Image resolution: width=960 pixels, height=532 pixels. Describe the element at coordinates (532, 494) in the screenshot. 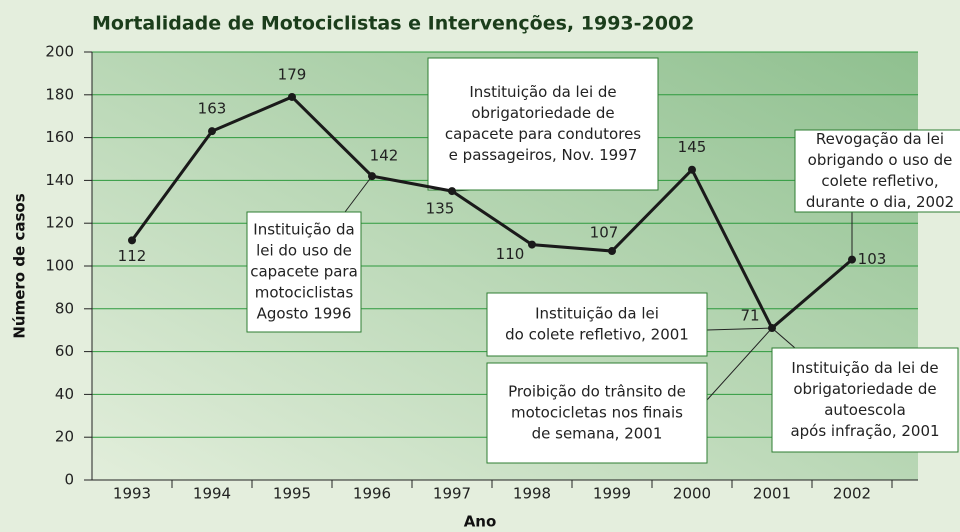

I see `x-tick-label: 1998` at that location.